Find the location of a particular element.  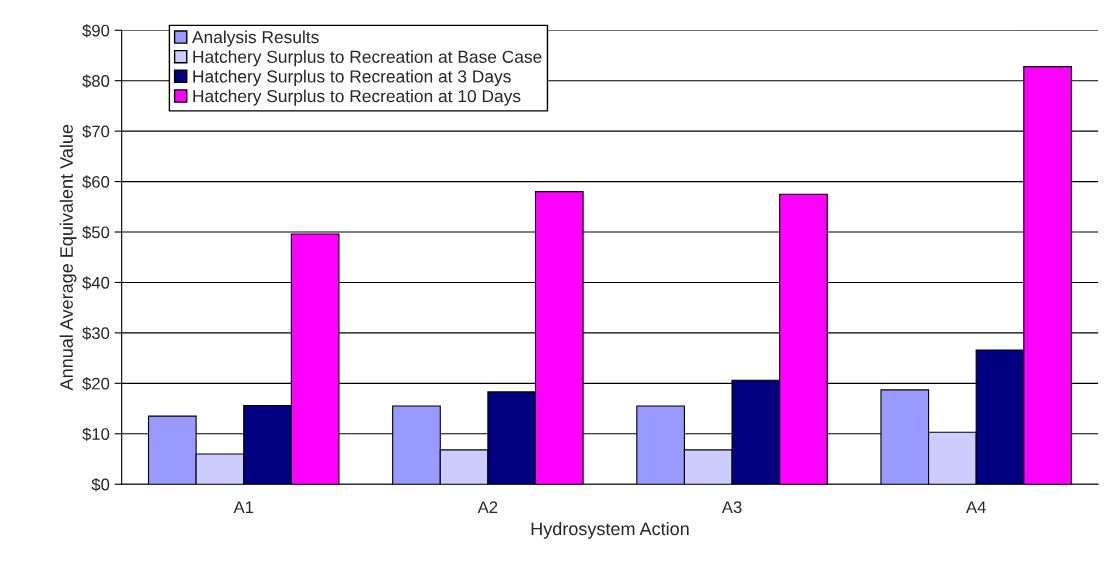

x-tick-label: A4 is located at coordinates (976, 507).